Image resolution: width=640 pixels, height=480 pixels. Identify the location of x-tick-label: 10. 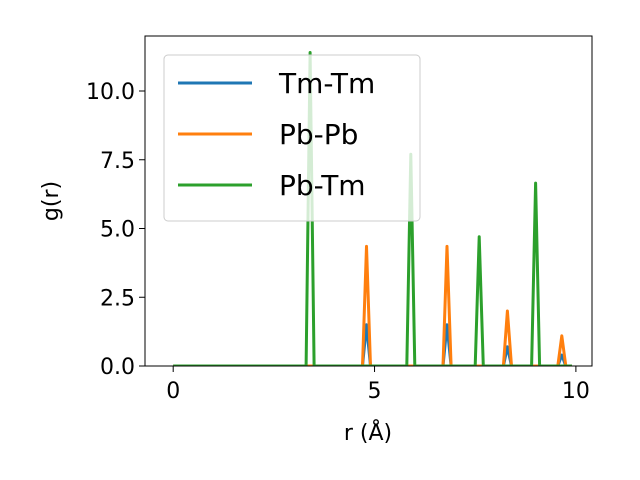
(576, 391).